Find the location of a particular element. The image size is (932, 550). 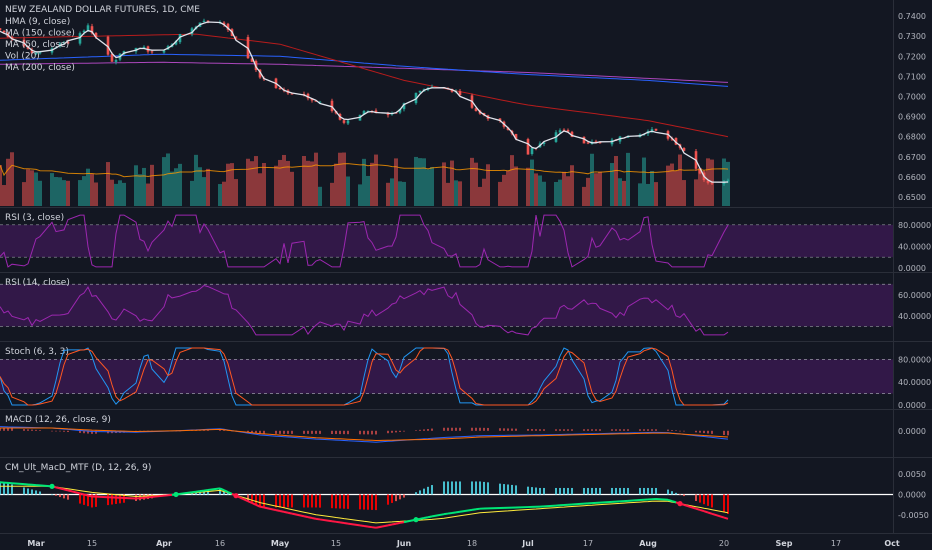

price-tick-label: 0.7400 is located at coordinates (912, 16).